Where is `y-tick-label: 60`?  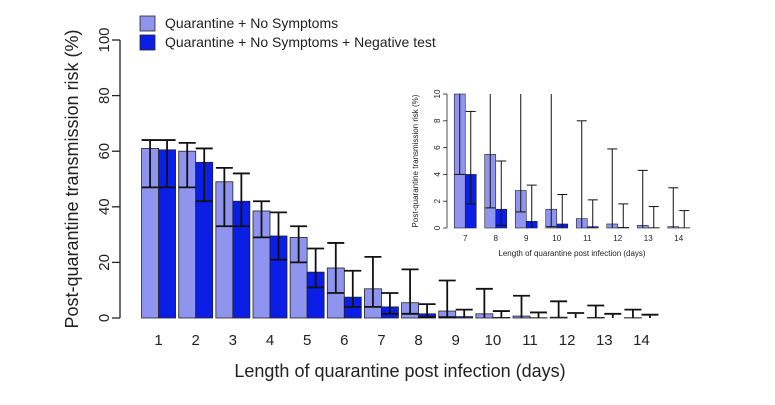 y-tick-label: 60 is located at coordinates (104, 151).